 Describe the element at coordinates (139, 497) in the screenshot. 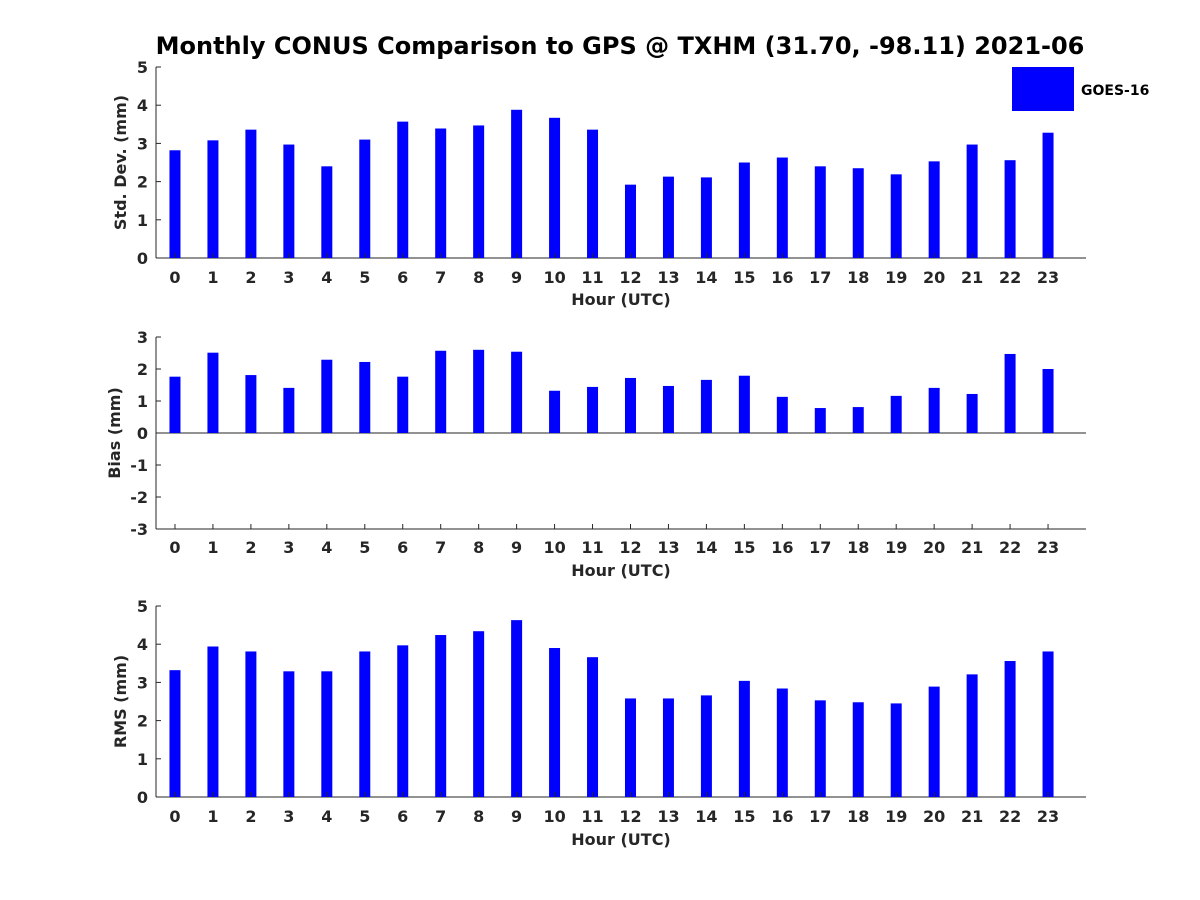

I see `y-tick-label: -2` at that location.